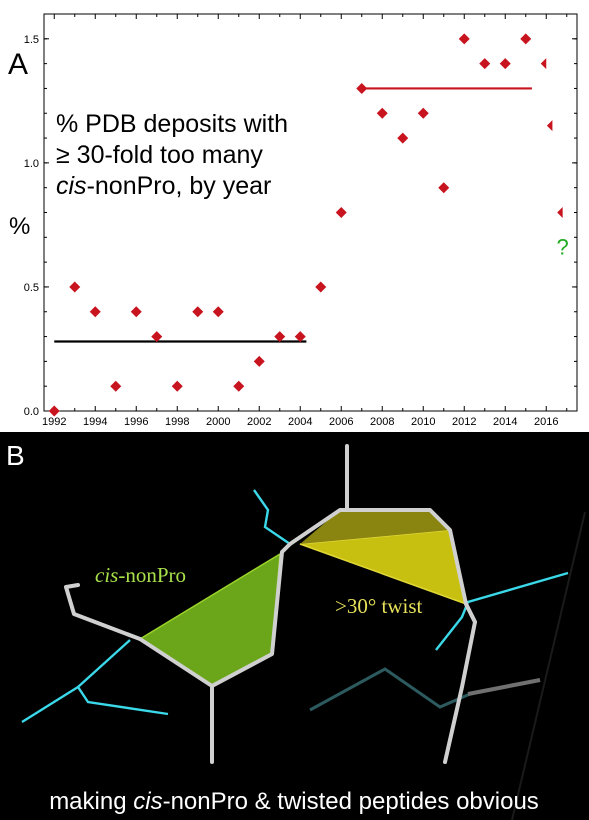 This screenshot has width=589, height=820. I want to click on caption-part-1: making, so click(91, 801).